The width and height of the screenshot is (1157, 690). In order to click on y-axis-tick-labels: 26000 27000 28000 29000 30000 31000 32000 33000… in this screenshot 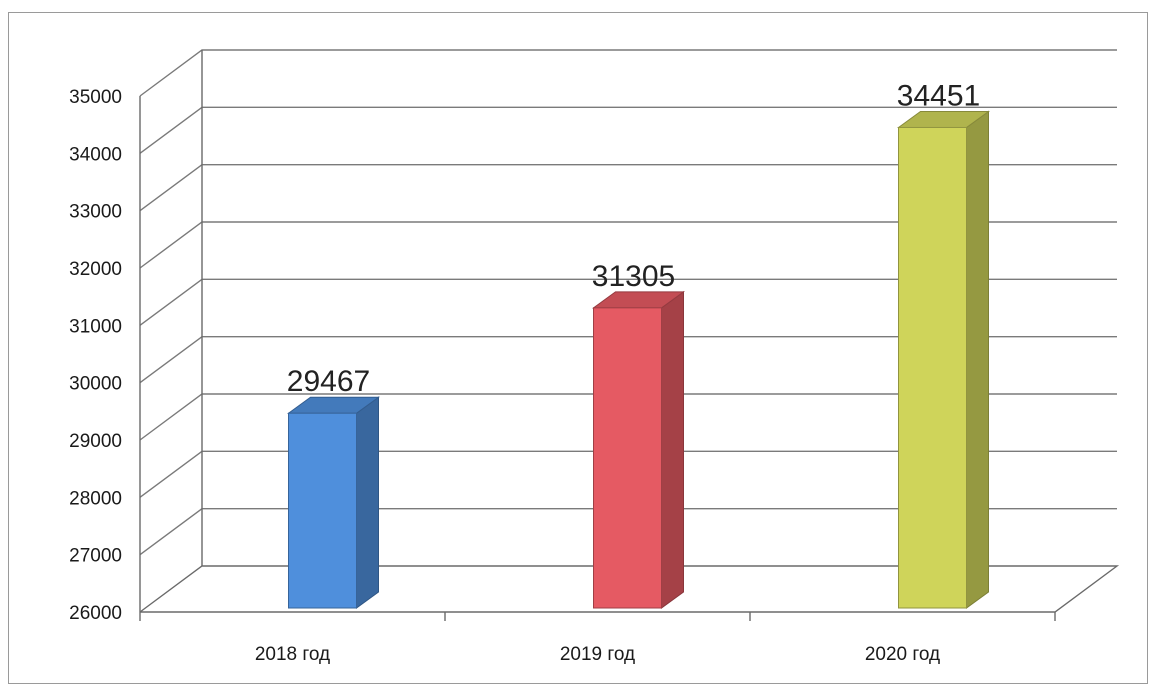, I will do `click(95, 355)`.